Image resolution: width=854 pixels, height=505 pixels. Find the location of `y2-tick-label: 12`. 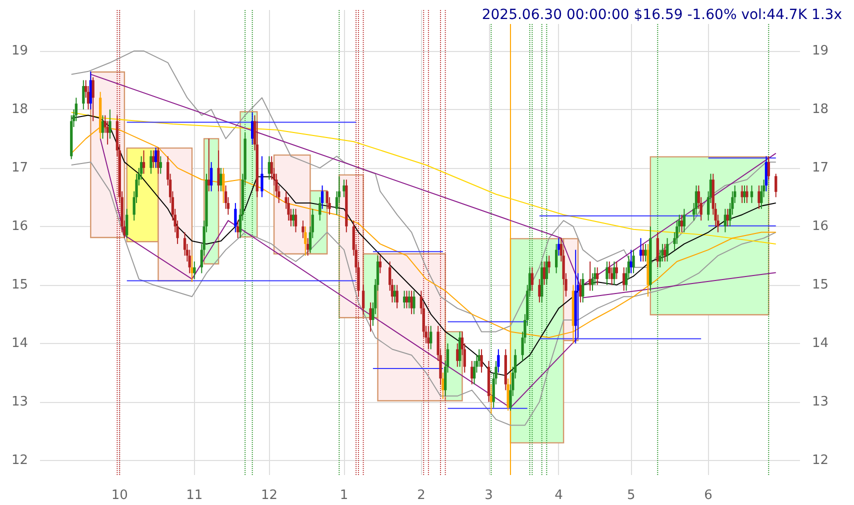

y2-tick-label: 12 is located at coordinates (820, 460).